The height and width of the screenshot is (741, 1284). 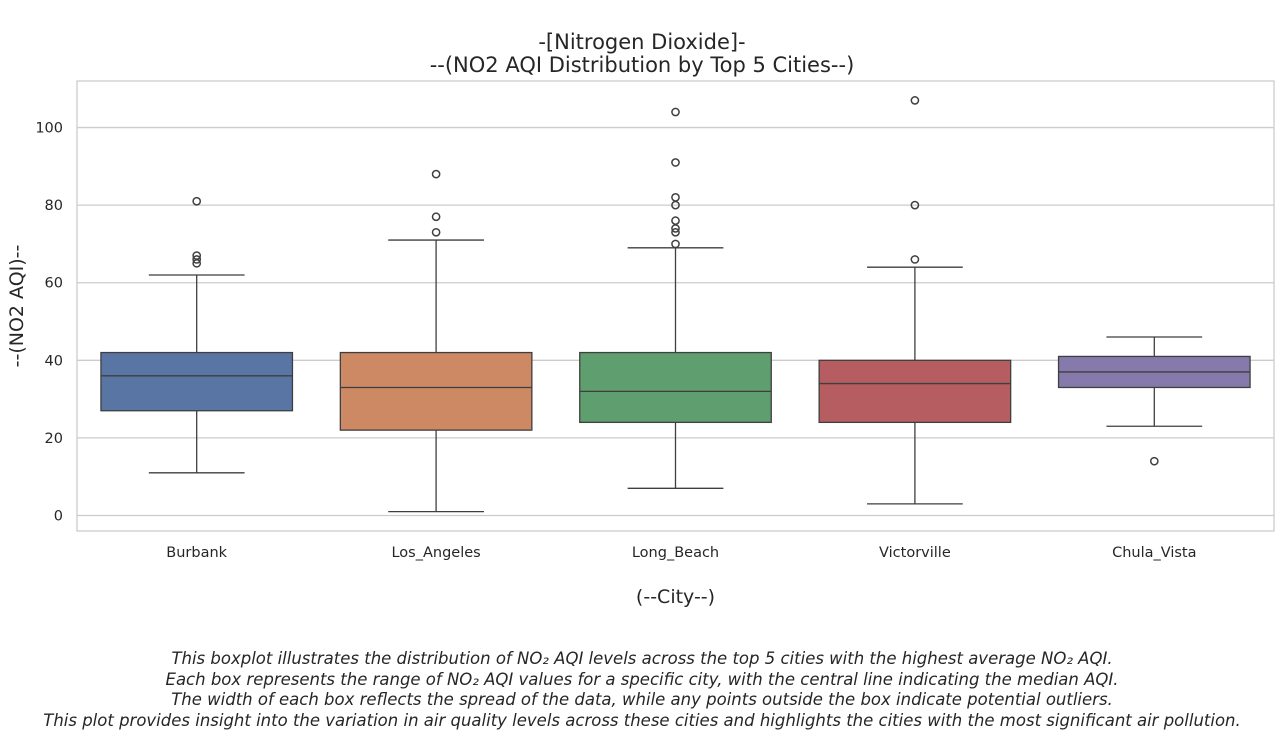 I want to click on box-Burbank, so click(x=197, y=381).